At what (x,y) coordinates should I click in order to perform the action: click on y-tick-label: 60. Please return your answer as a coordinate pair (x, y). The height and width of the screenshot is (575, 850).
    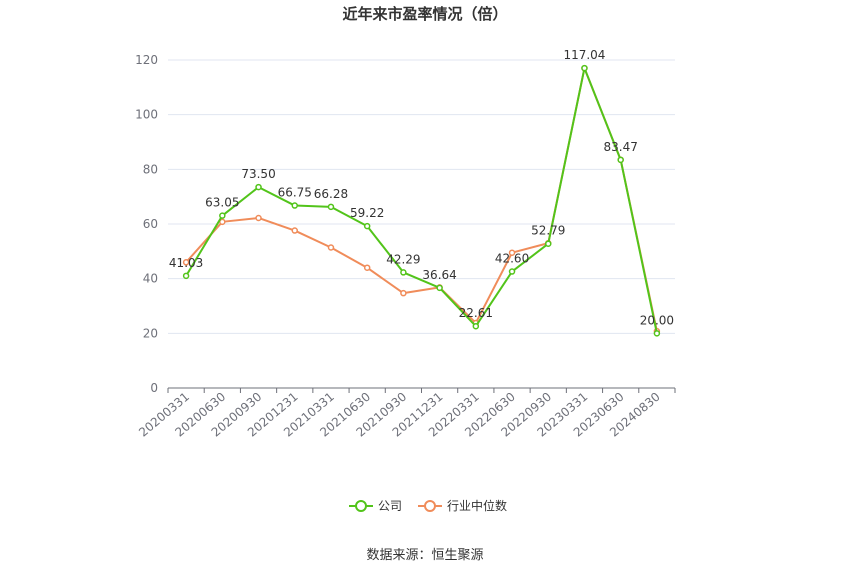
    Looking at the image, I should click on (150, 224).